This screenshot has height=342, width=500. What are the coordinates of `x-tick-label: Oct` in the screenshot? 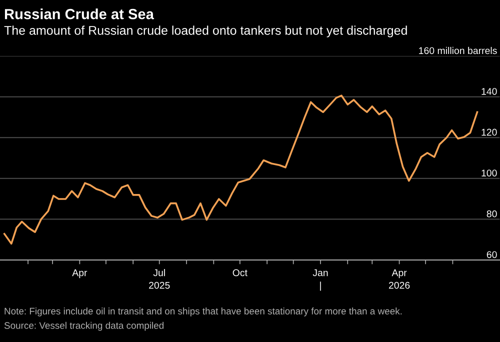 It's located at (240, 272).